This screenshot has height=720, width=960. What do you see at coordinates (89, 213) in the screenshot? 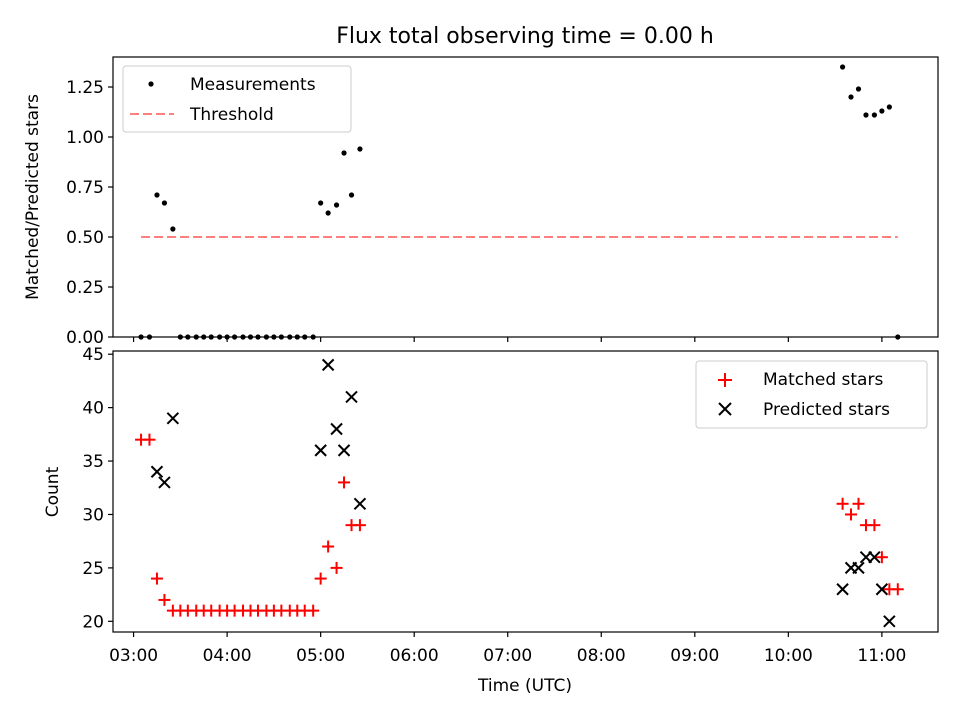
I see `top-y-ticks: 0.00 0.25 0.50 0.75 1.00 1.25` at bounding box center [89, 213].